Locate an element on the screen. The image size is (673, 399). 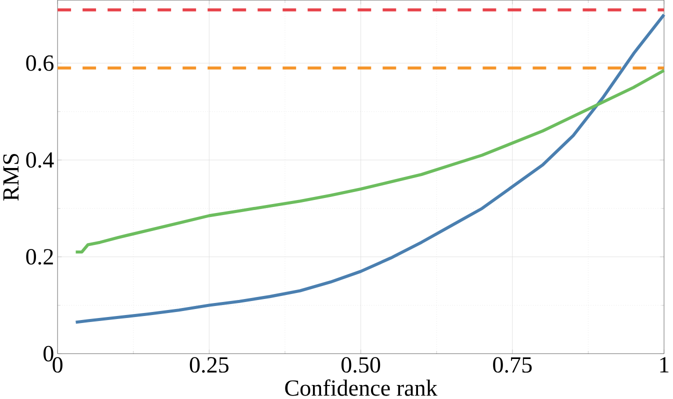
x-tick-label: 0.75 is located at coordinates (512, 365).